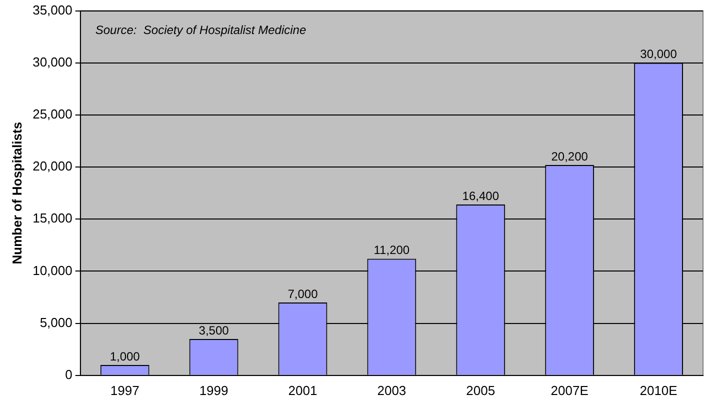  Describe the element at coordinates (125, 390) in the screenshot. I see `x-tick-label: 1997` at that location.